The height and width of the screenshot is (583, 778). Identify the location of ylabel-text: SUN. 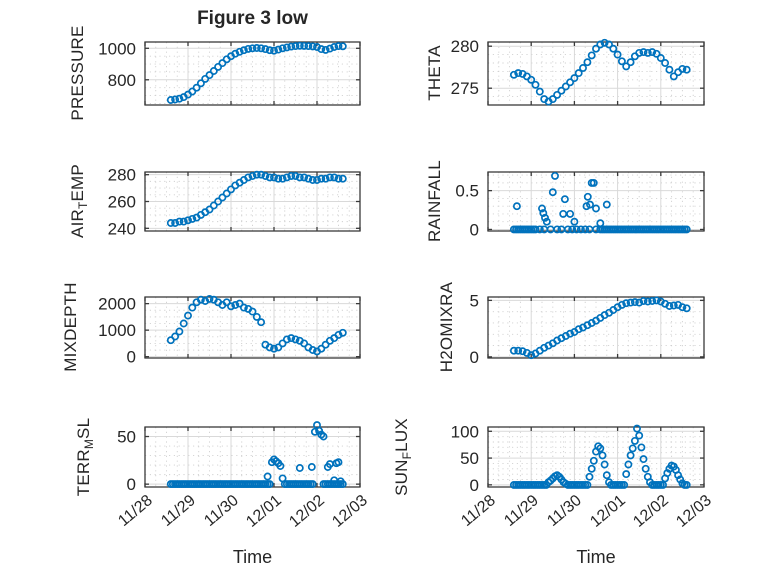
(401, 477).